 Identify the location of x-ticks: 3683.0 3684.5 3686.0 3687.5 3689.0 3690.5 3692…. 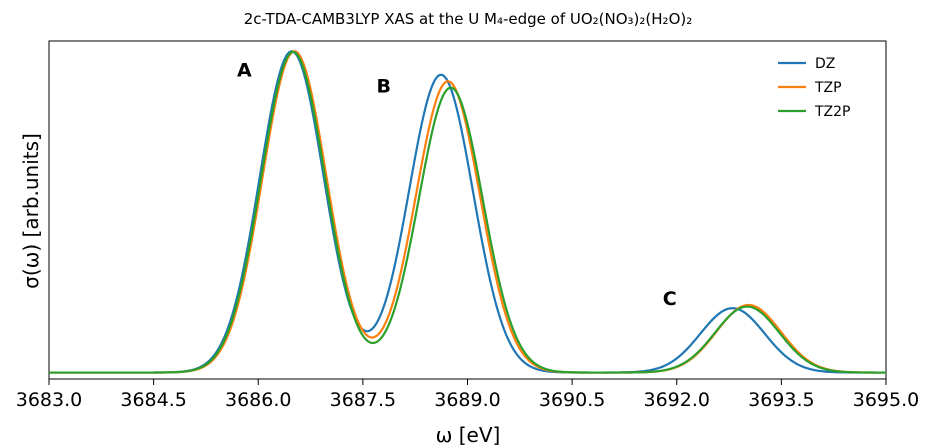
(467, 395).